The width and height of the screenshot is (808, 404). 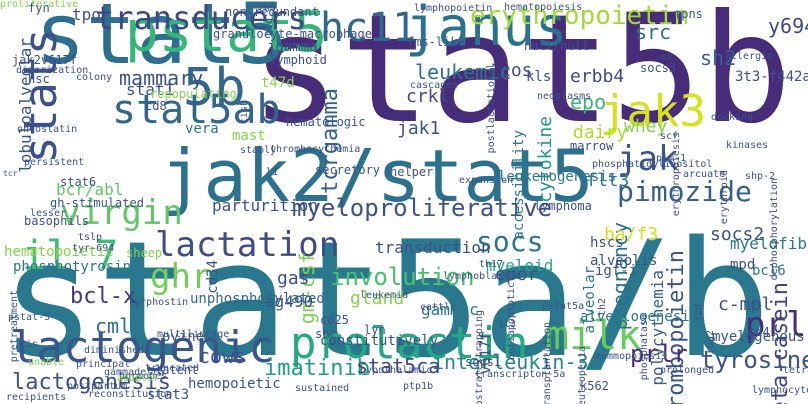 I want to click on word-tyrosine: tyrosine, so click(x=754, y=360).